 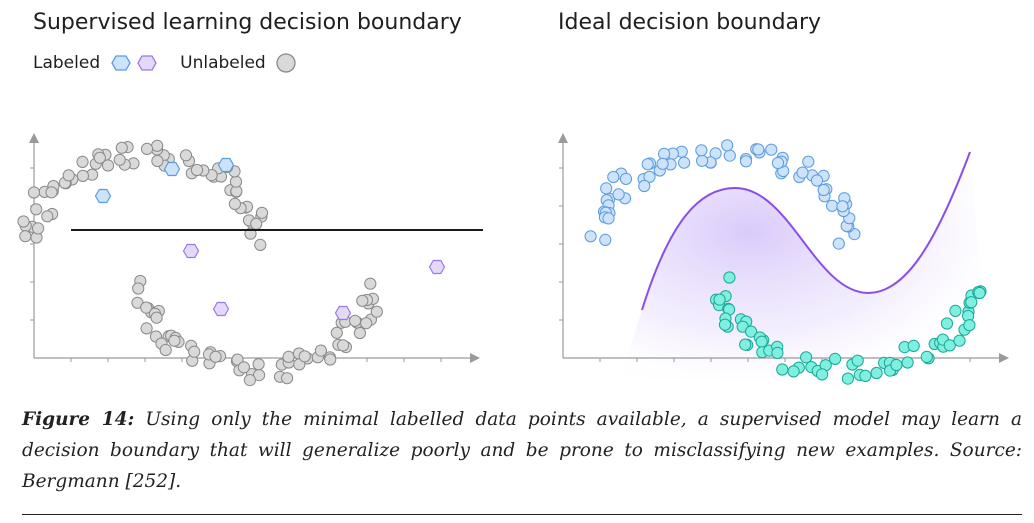 I want to click on unlabeled-circle-icon, so click(x=286, y=63).